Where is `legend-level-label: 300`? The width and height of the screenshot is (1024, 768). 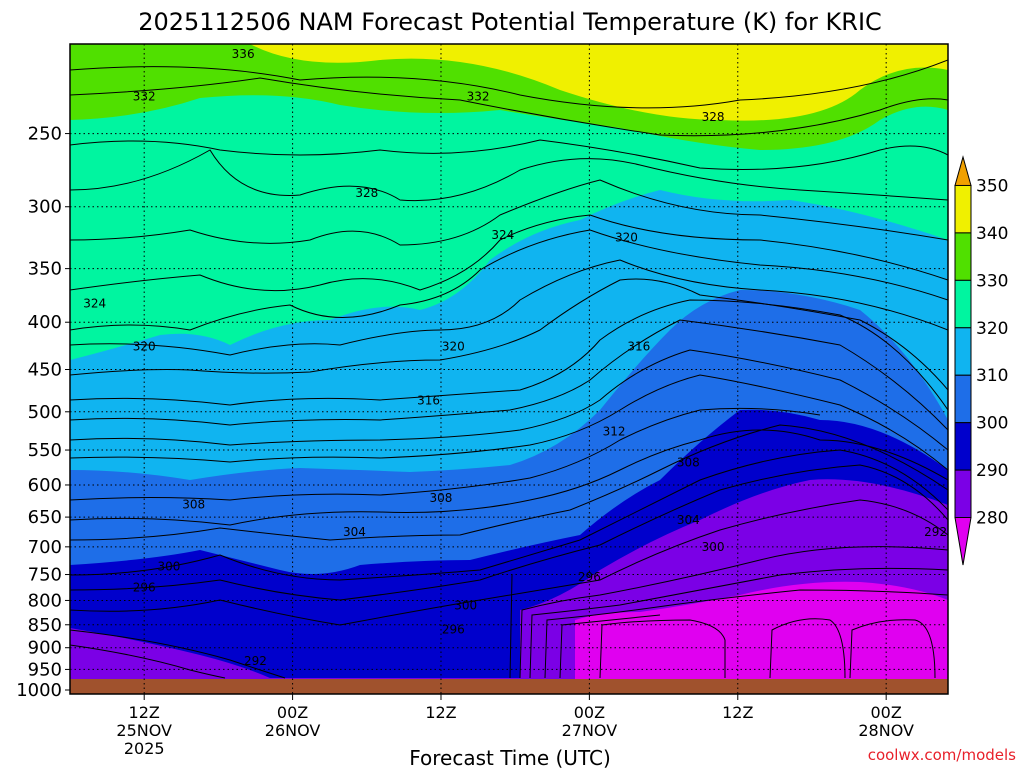
legend-level-label: 300 is located at coordinates (992, 424).